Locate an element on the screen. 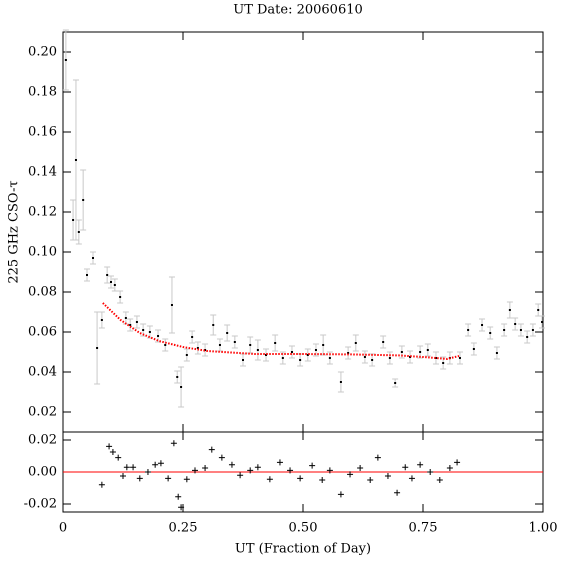 This screenshot has width=574, height=574. x-tick-label: 0.75 is located at coordinates (423, 528).